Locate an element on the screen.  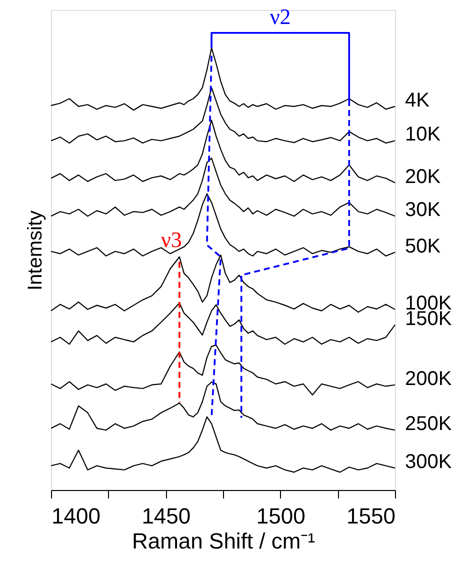
x-axis-title: Raman Shift / cm⁻¹ is located at coordinates (224, 541).